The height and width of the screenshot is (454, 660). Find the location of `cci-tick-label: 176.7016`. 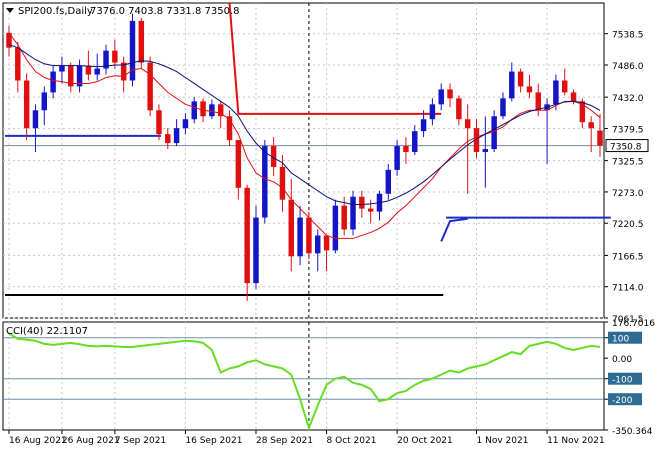

cci-tick-label: 176.7016 is located at coordinates (633, 324).